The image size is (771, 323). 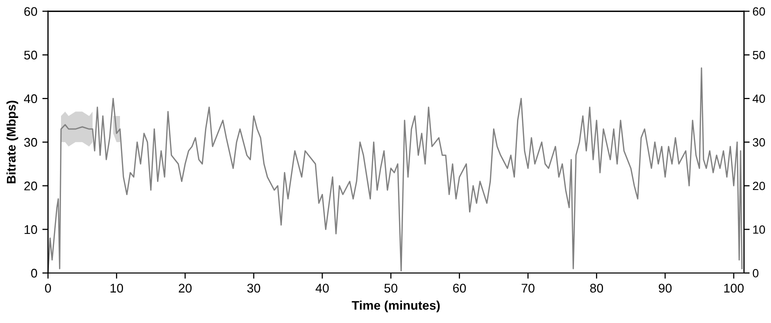 I want to click on y-tick-label: 50, so click(x=31, y=55).